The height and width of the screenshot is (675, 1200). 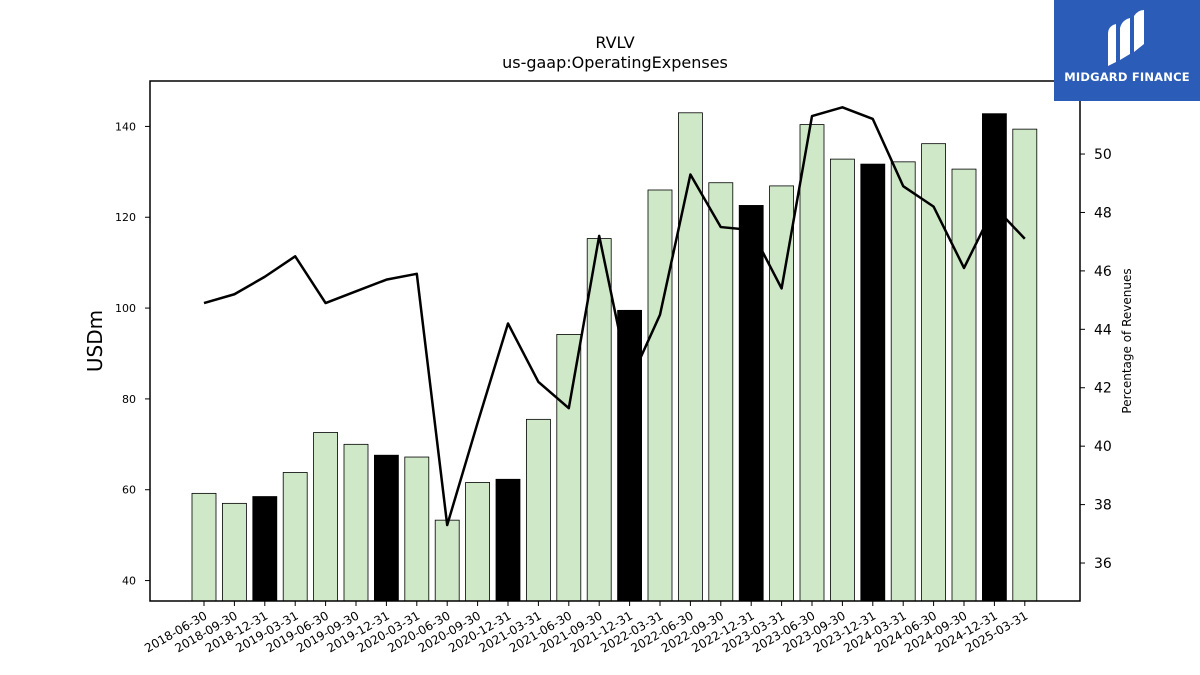 I want to click on y2-tick-label: 46, so click(x=1103, y=272).